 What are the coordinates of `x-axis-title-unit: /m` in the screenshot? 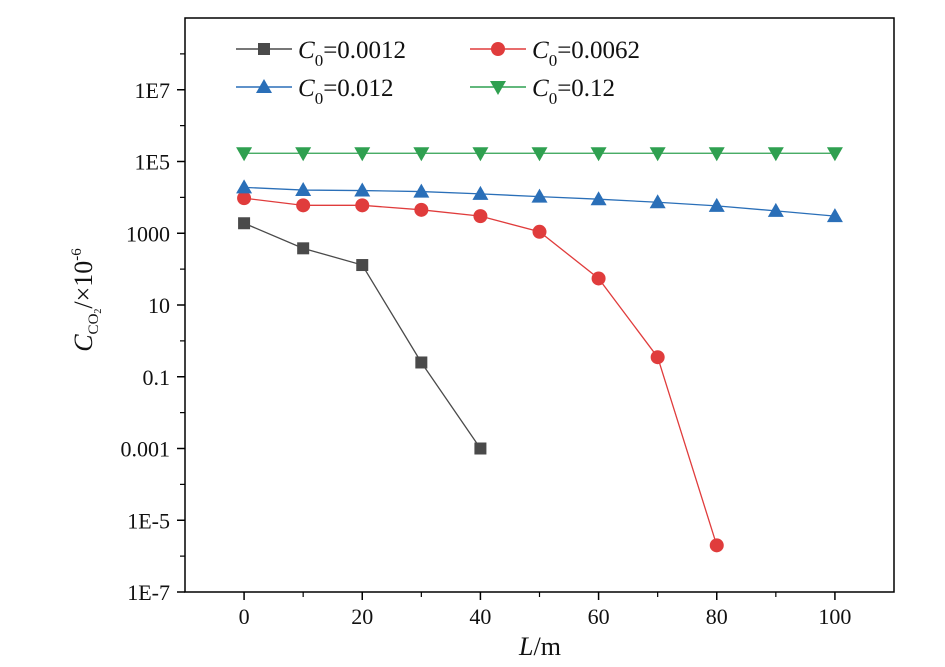 It's located at (547, 646).